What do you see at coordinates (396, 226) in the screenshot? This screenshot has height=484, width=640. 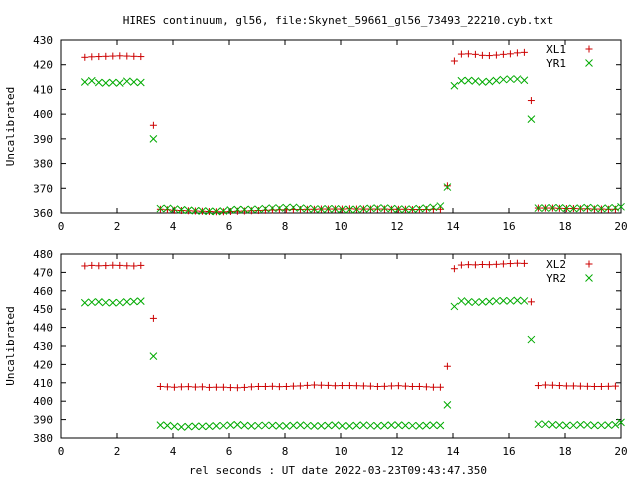 I see `x-tick-label: 12` at bounding box center [396, 226].